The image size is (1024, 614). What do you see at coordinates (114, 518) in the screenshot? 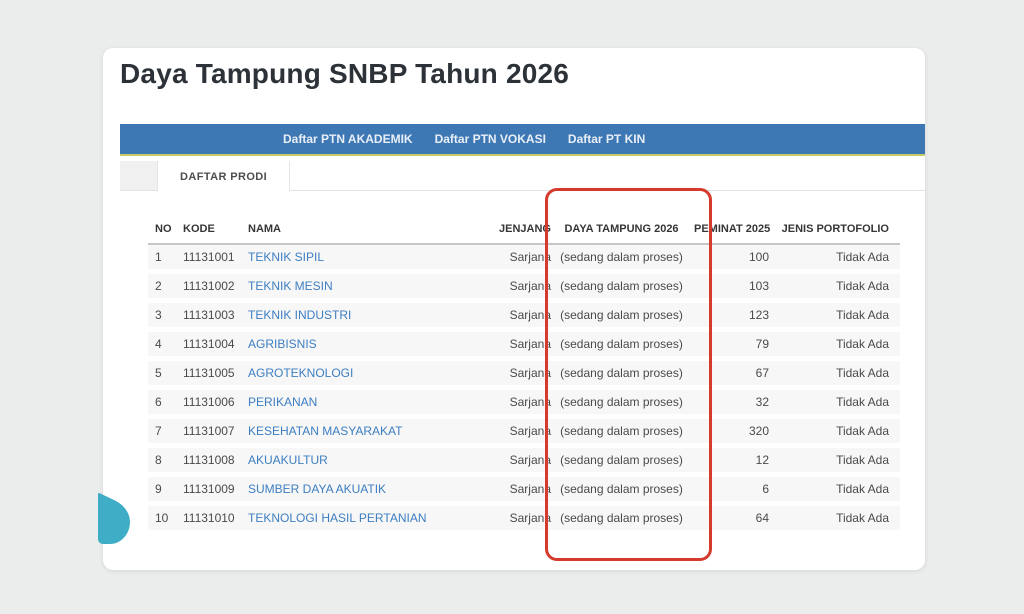
I see `teal-droplet-icon` at bounding box center [114, 518].